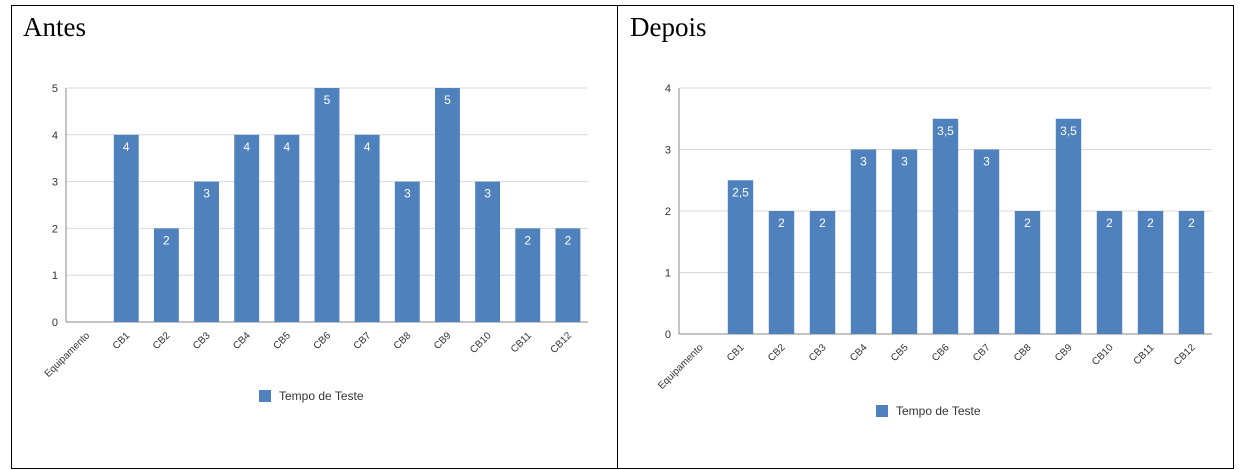 The image size is (1244, 470). What do you see at coordinates (242, 341) in the screenshot?
I see `x-tick-label-antes-CB4: CB4` at bounding box center [242, 341].